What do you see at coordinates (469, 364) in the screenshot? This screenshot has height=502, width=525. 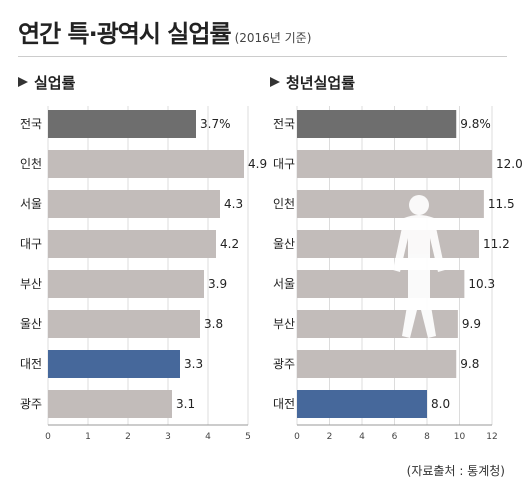 I see `value-label: 9.8` at bounding box center [469, 364].